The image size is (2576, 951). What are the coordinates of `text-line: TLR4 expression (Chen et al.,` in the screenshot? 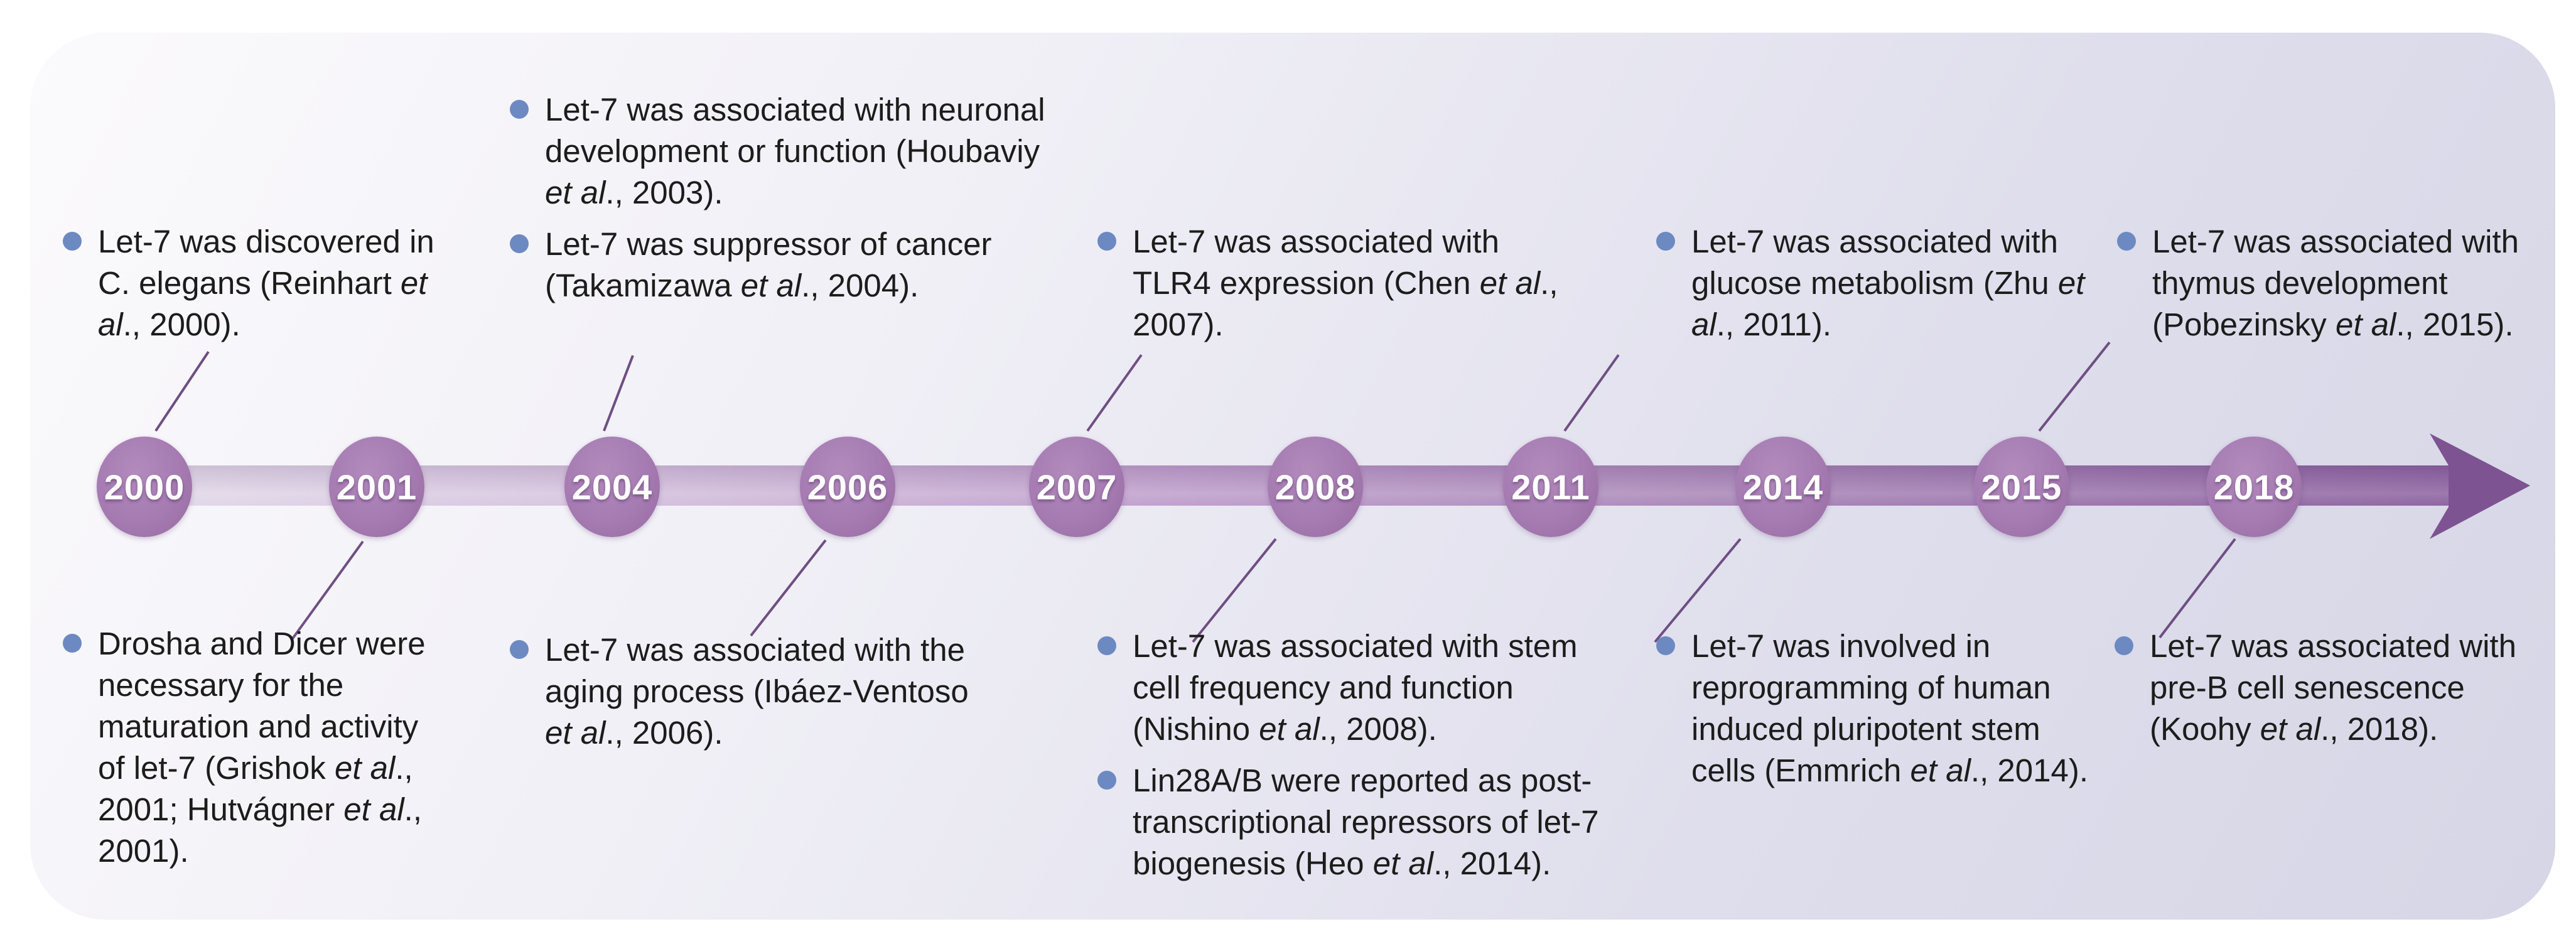 It's located at (1346, 283).